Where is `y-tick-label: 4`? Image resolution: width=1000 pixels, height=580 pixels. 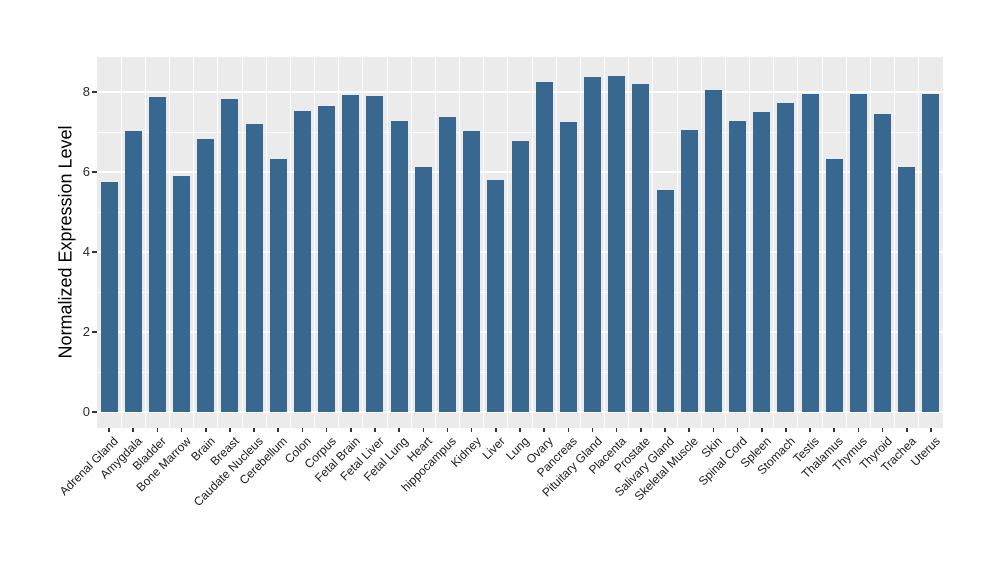
y-tick-label: 4 is located at coordinates (86, 251).